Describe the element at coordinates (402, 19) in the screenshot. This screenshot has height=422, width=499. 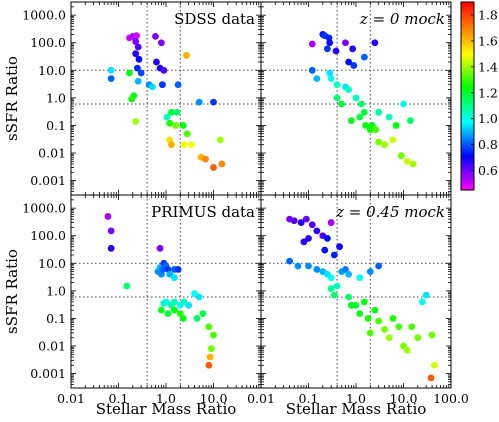
I see `panel-label: z = 0 mock` at that location.